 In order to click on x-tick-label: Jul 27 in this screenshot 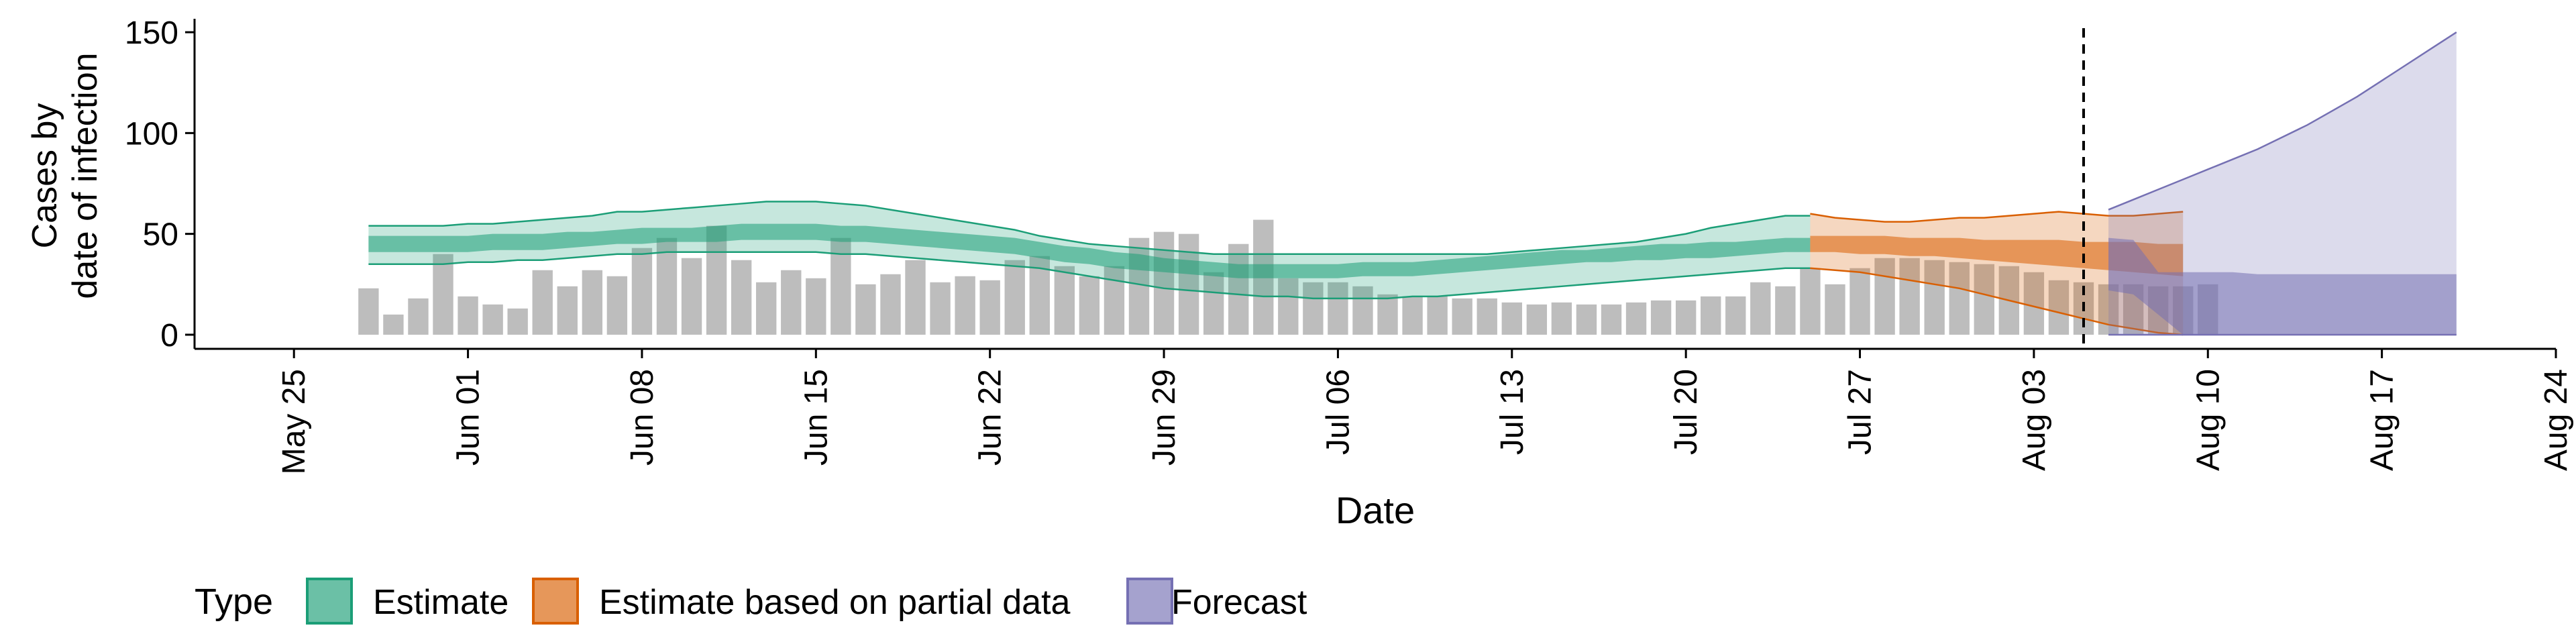, I will do `click(1860, 412)`.